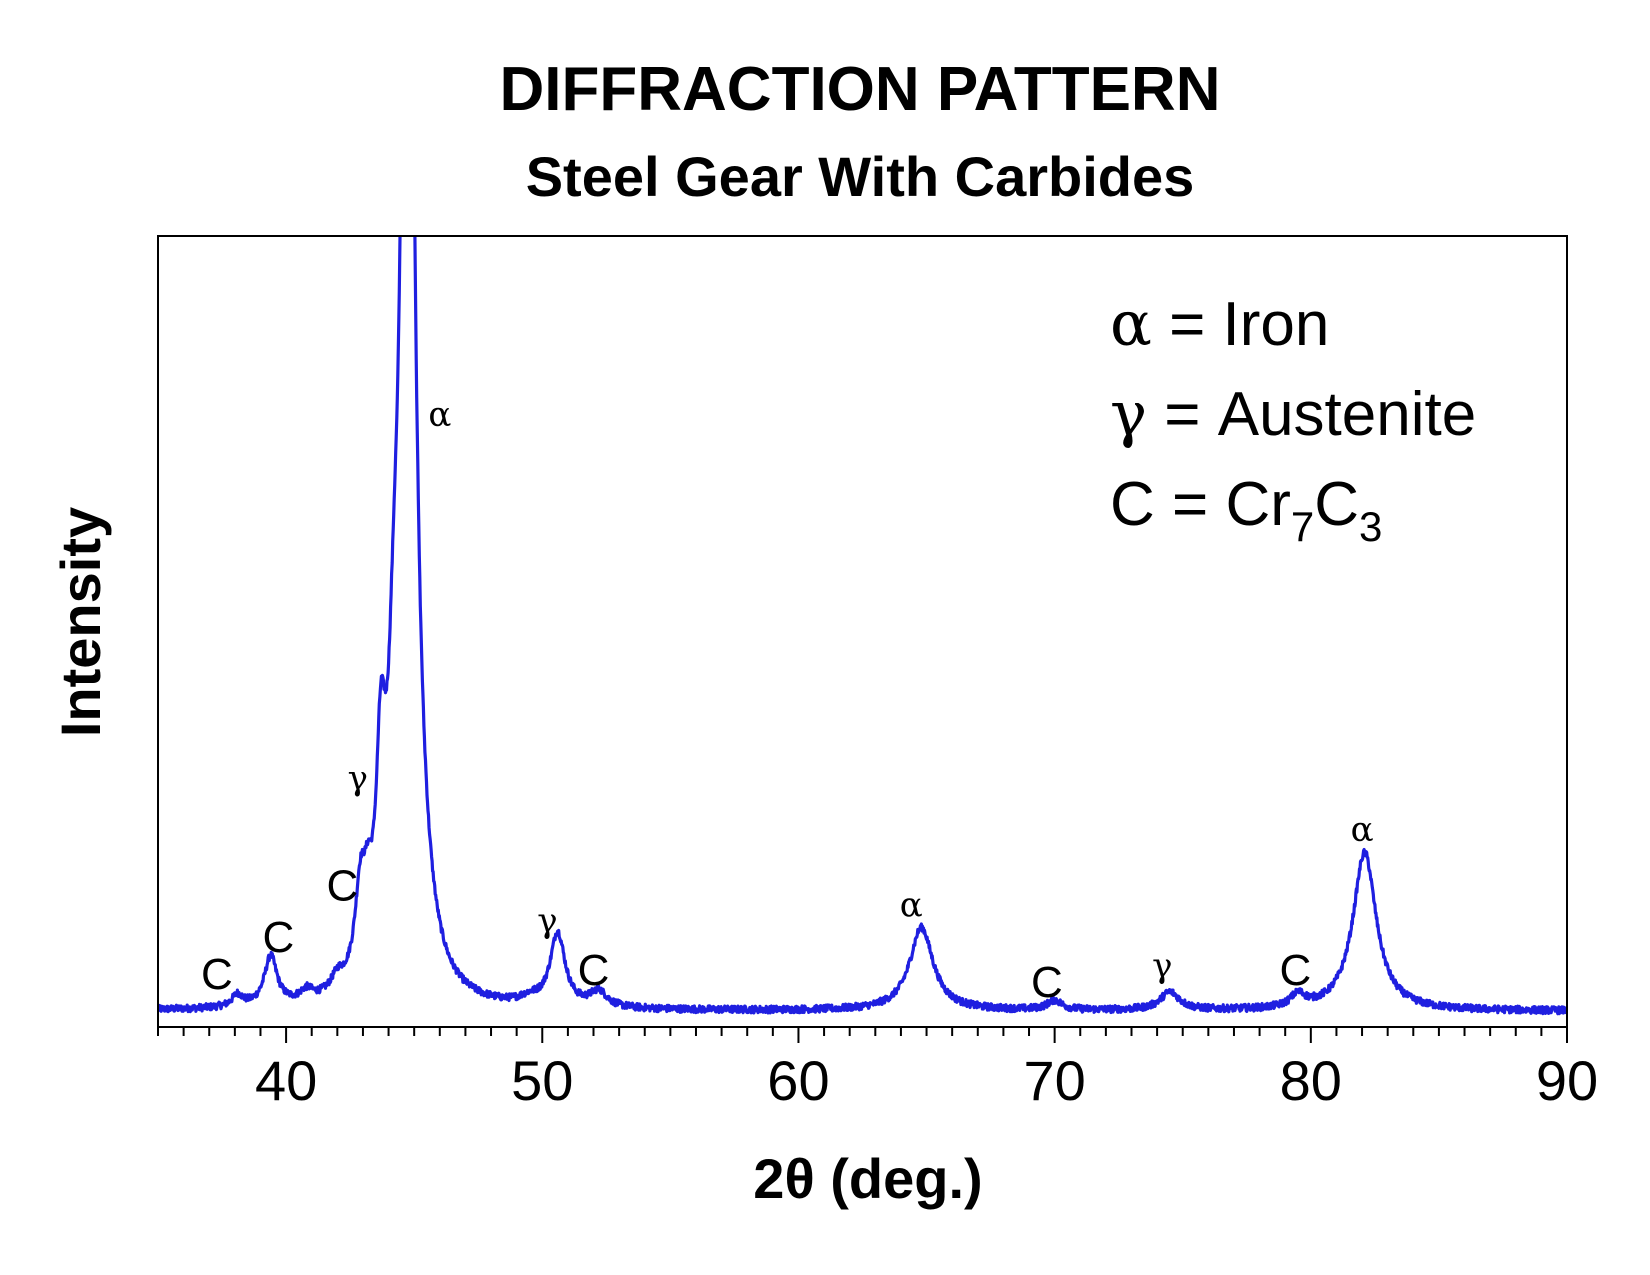  What do you see at coordinates (1302, 526) in the screenshot?
I see `legend-subscript: 7` at bounding box center [1302, 526].